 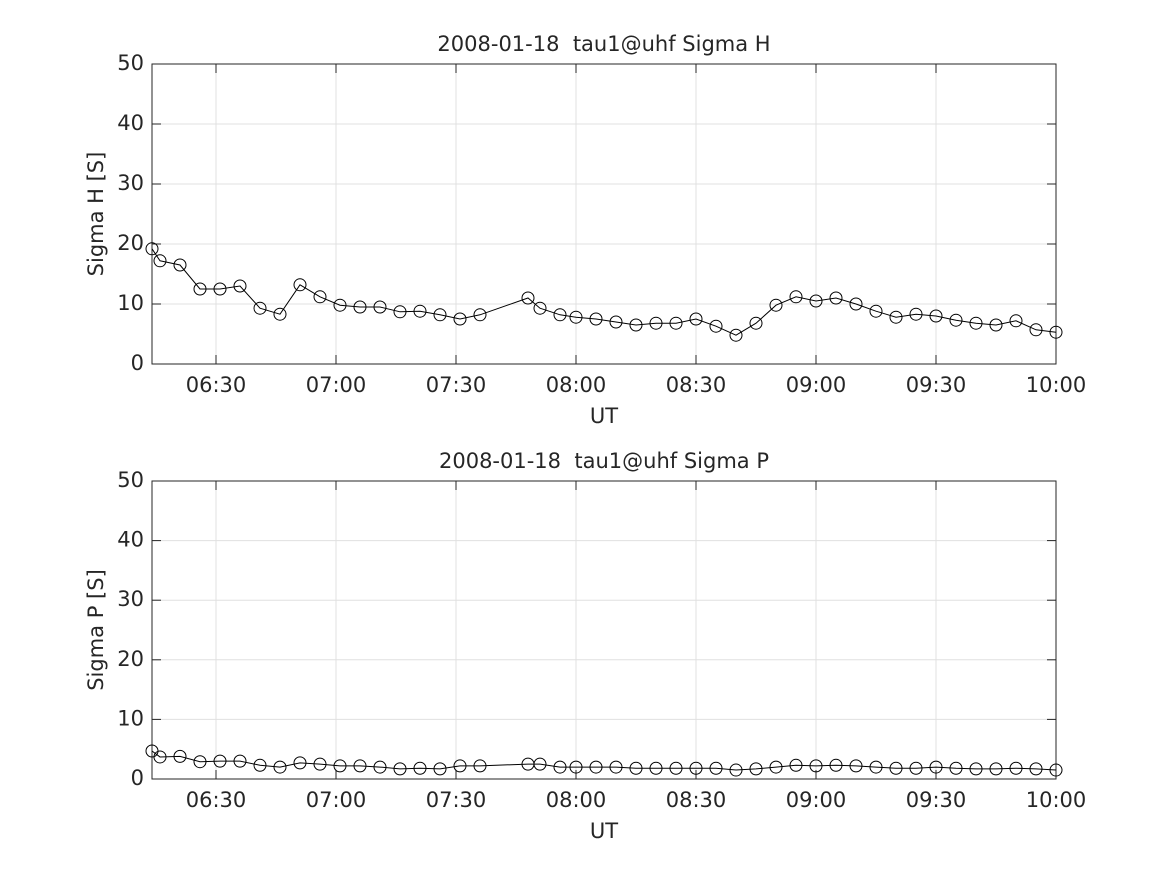 What do you see at coordinates (696, 385) in the screenshot?
I see `x-tick-label: 08:30` at bounding box center [696, 385].